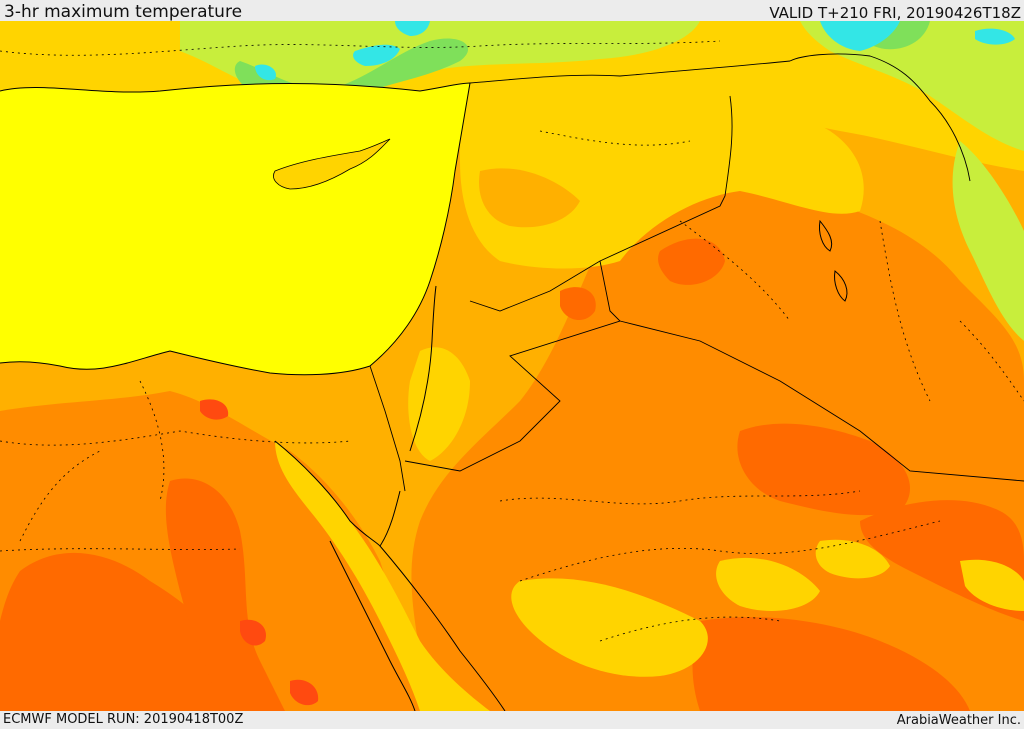 Image resolution: width=1024 pixels, height=729 pixels. What do you see at coordinates (630, 72) in the screenshot?
I see `turkey-syria-border` at bounding box center [630, 72].